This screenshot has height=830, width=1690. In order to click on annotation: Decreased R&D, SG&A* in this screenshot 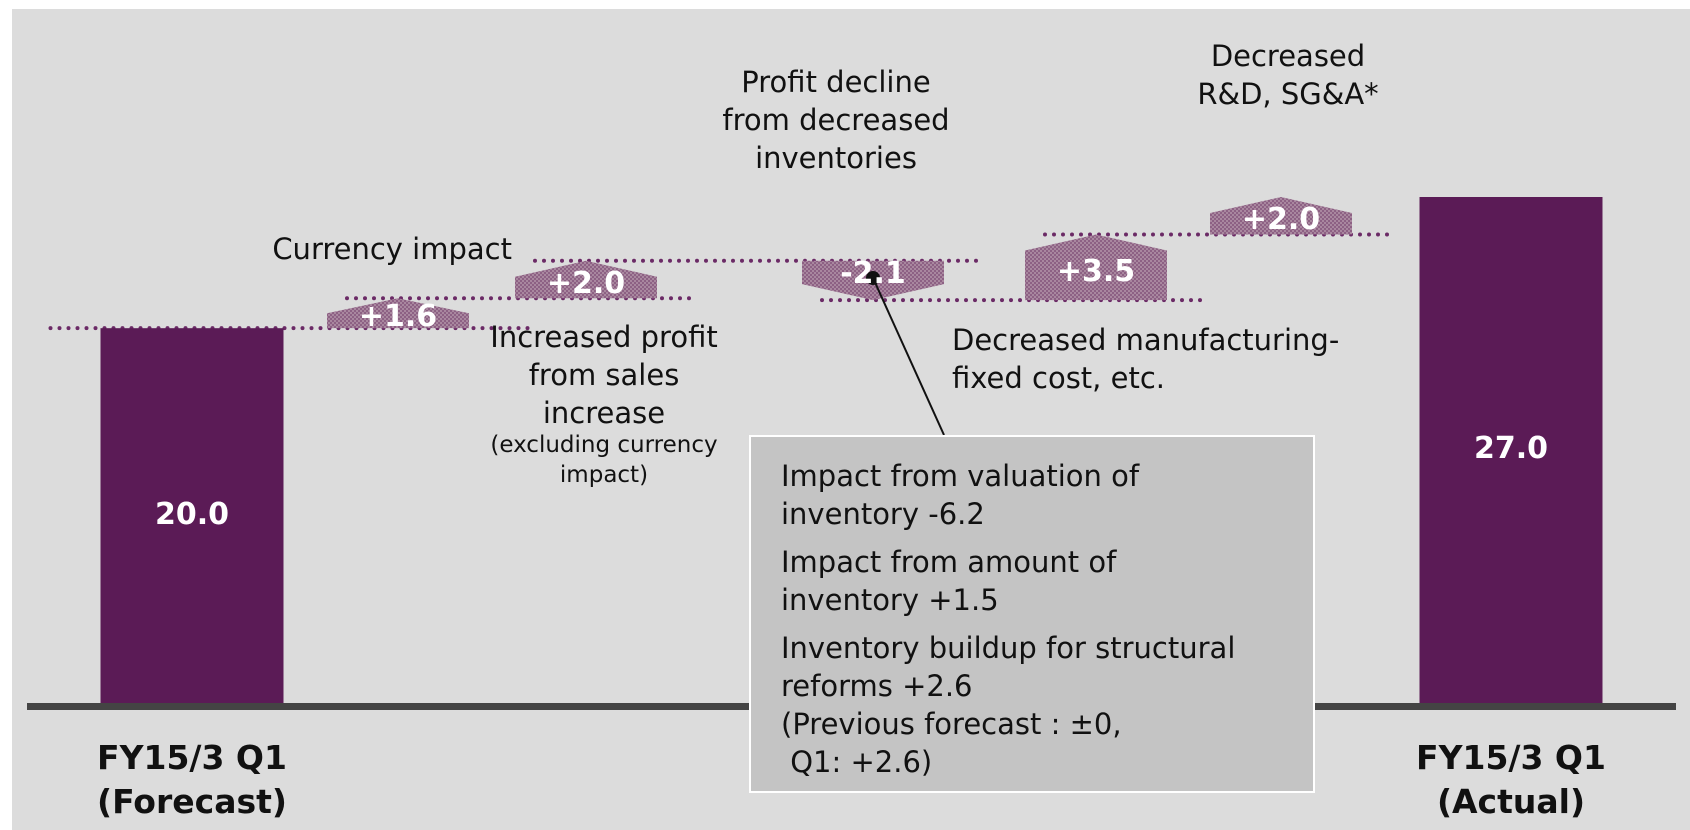, I will do `click(1288, 75)`.